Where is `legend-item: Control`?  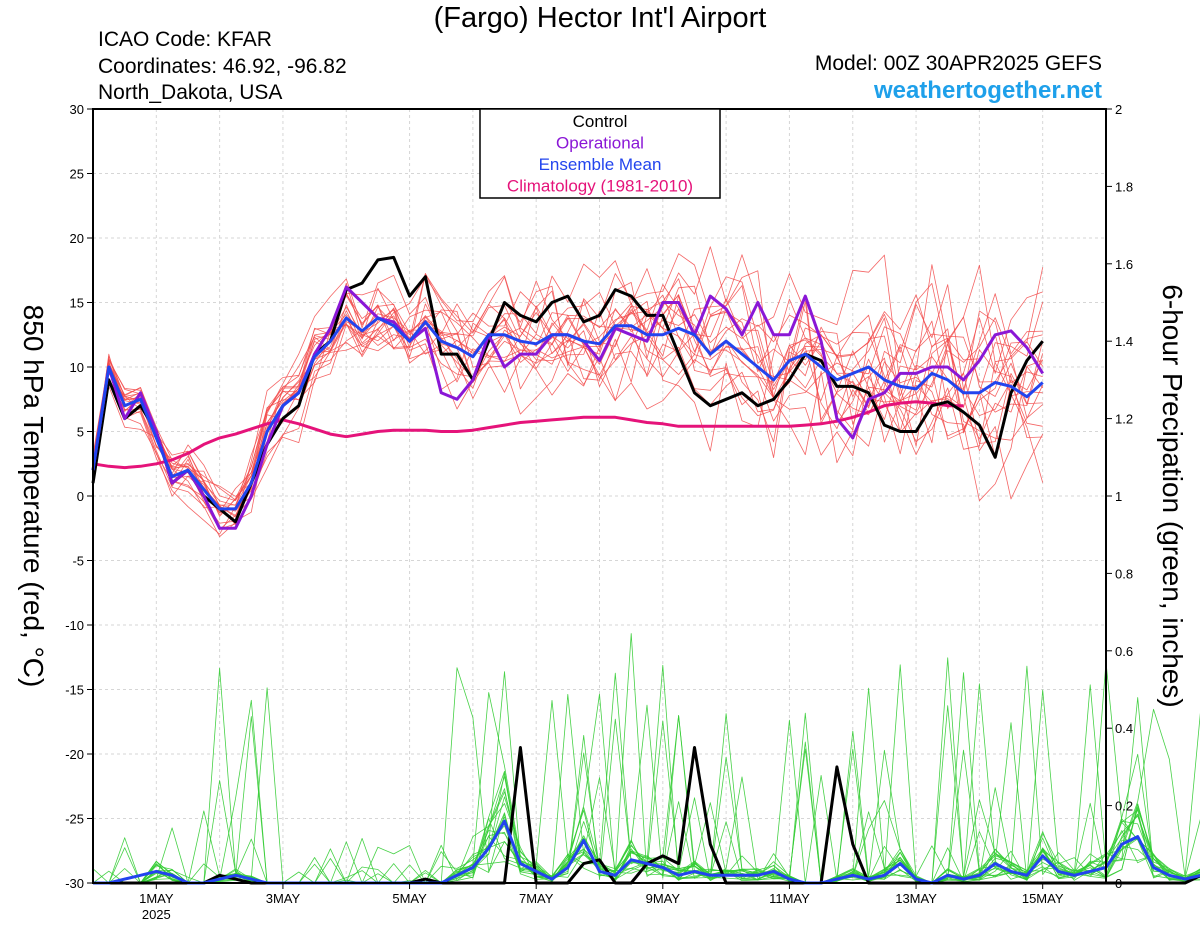 legend-item: Control is located at coordinates (600, 121).